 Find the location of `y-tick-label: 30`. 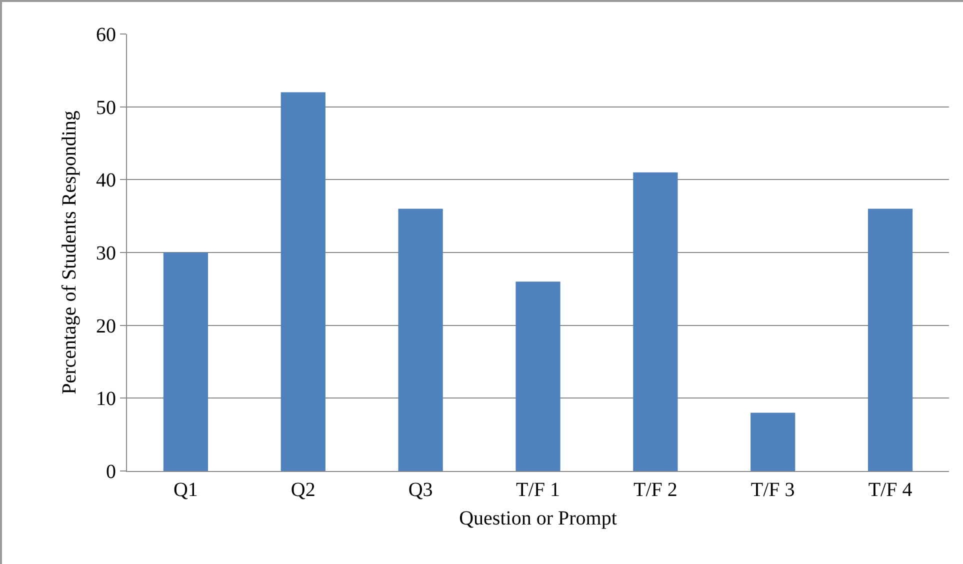

y-tick-label: 30 is located at coordinates (106, 253).